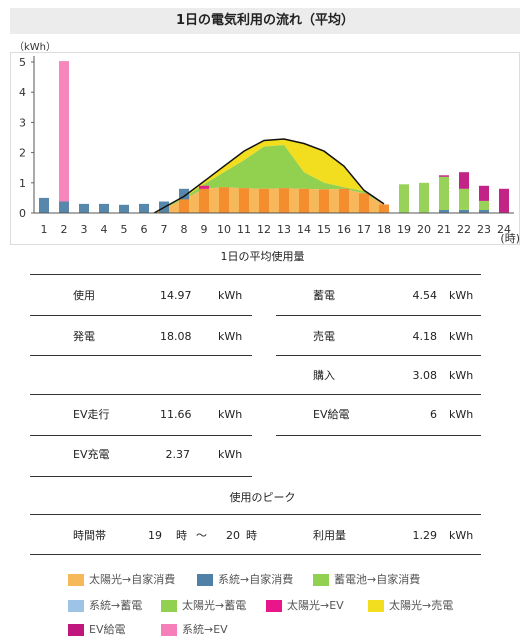 Image resolution: width=525 pixels, height=640 pixels. I want to click on x-tick-label: 20, so click(424, 229).